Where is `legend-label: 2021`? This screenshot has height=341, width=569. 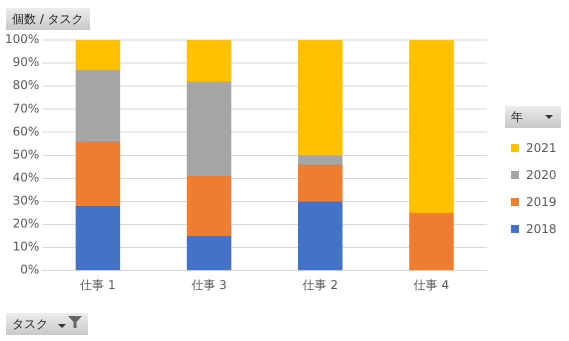
legend-label: 2021 is located at coordinates (541, 147).